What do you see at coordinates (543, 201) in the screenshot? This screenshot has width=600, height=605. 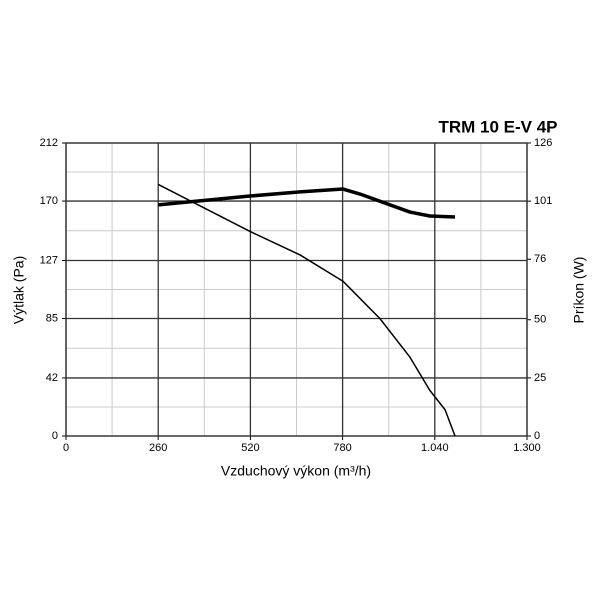 I see `y2-tick-label: 101` at bounding box center [543, 201].